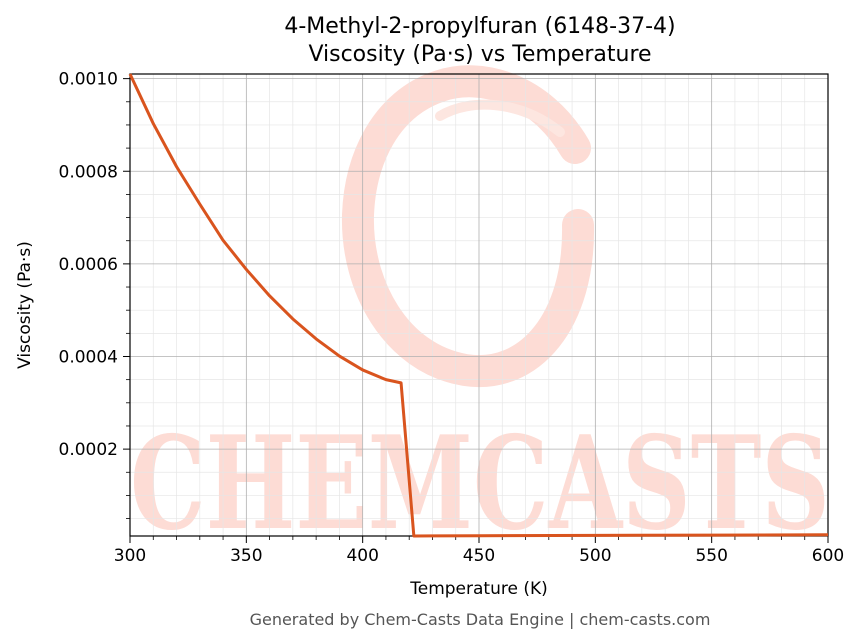  What do you see at coordinates (468, 226) in the screenshot?
I see `watermark-logo-icon` at bounding box center [468, 226].